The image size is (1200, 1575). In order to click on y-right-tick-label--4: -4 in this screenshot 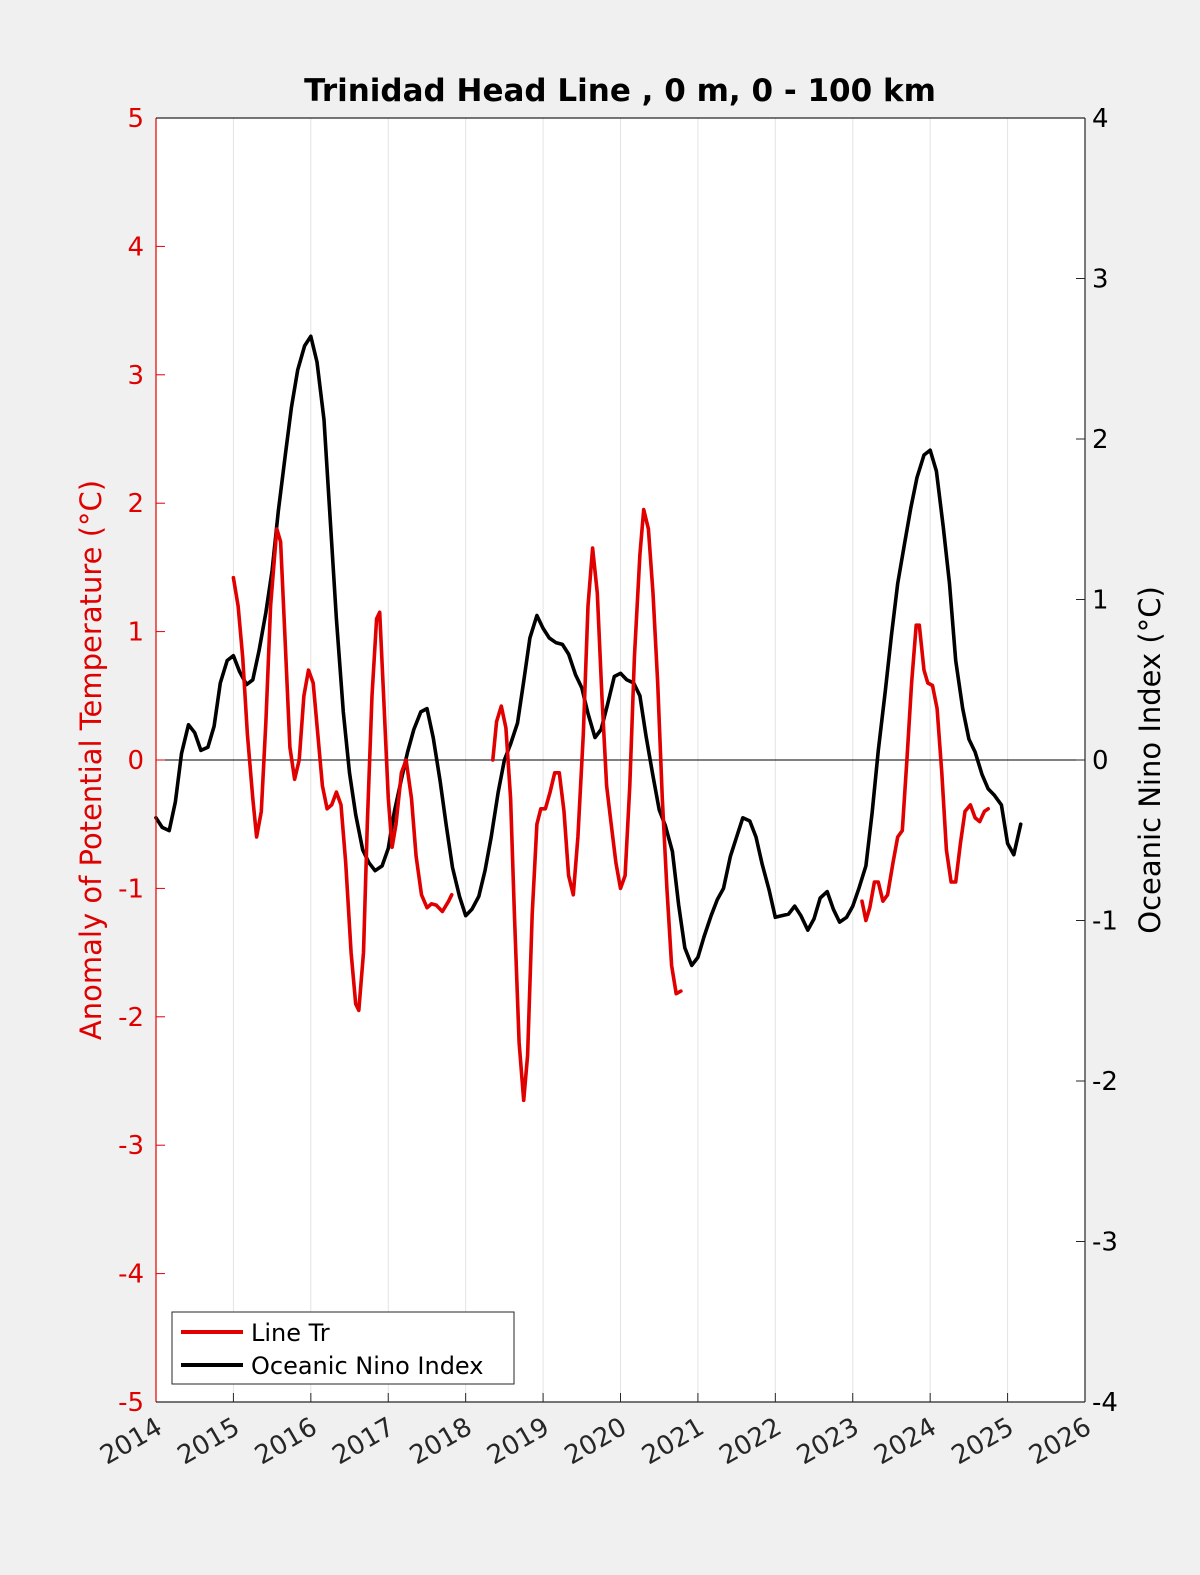, I will do `click(1105, 1403)`.